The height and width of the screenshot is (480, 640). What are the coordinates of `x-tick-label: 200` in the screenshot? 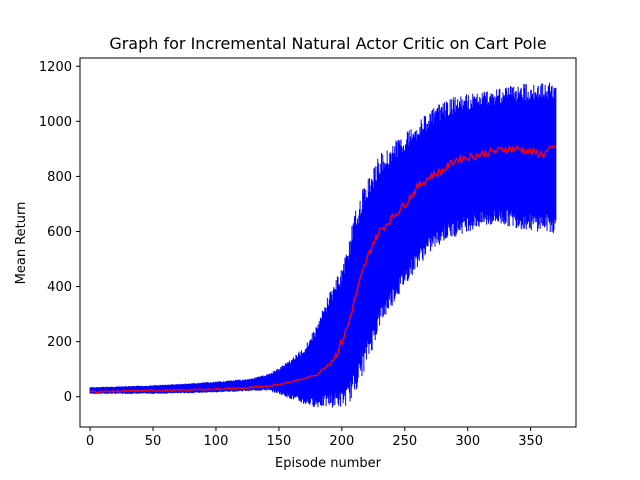 It's located at (341, 441).